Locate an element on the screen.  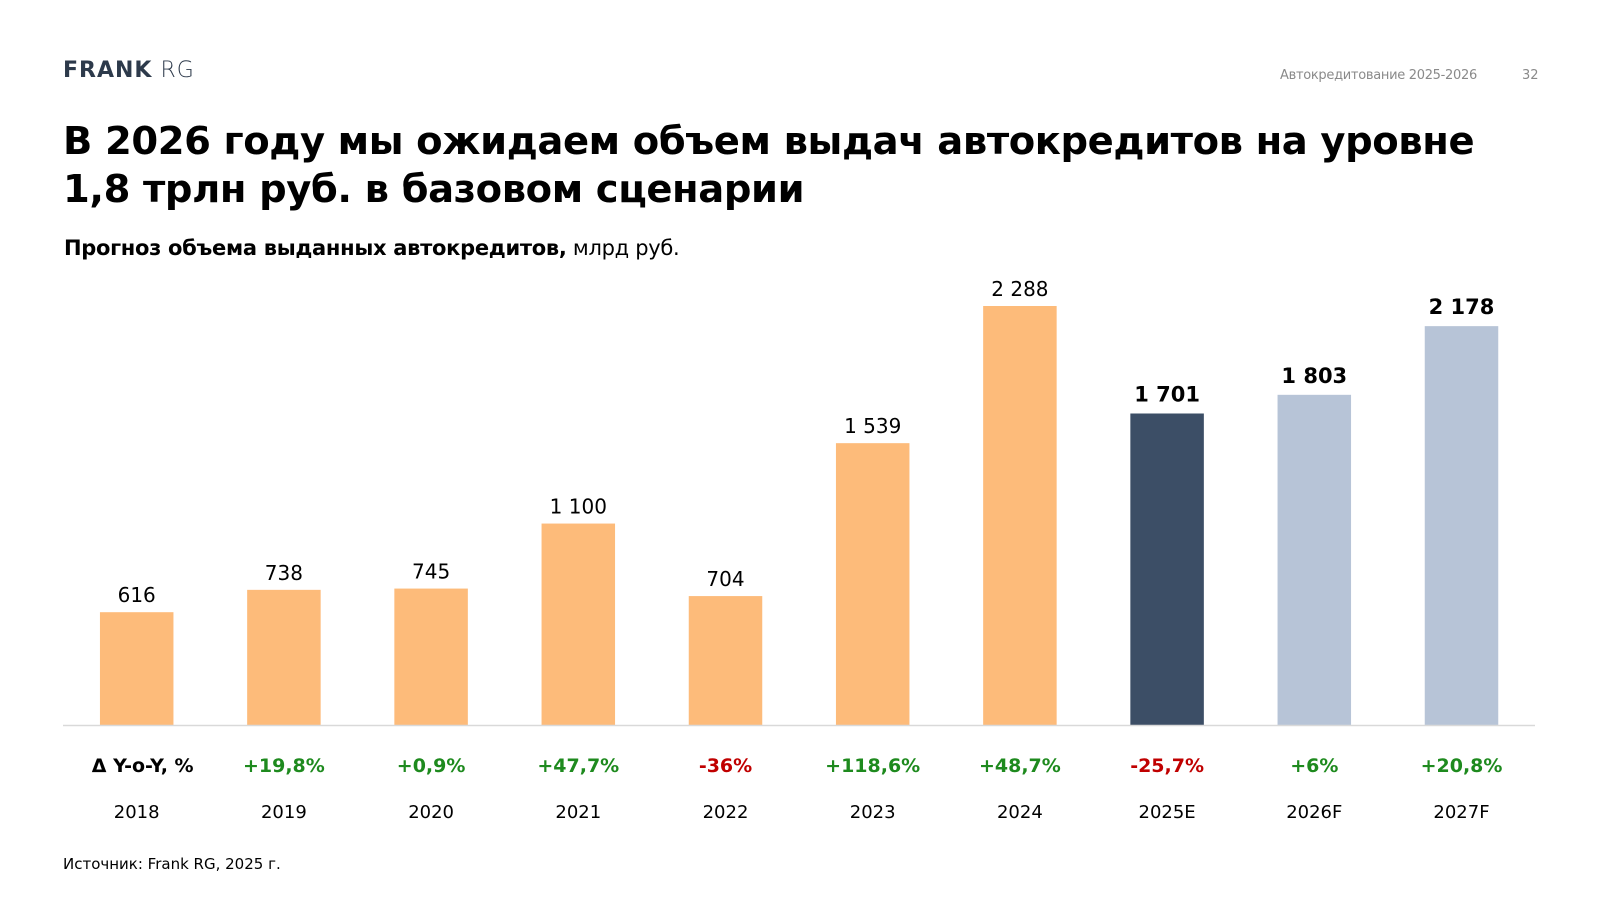
bar-2027F is located at coordinates (1461, 525).